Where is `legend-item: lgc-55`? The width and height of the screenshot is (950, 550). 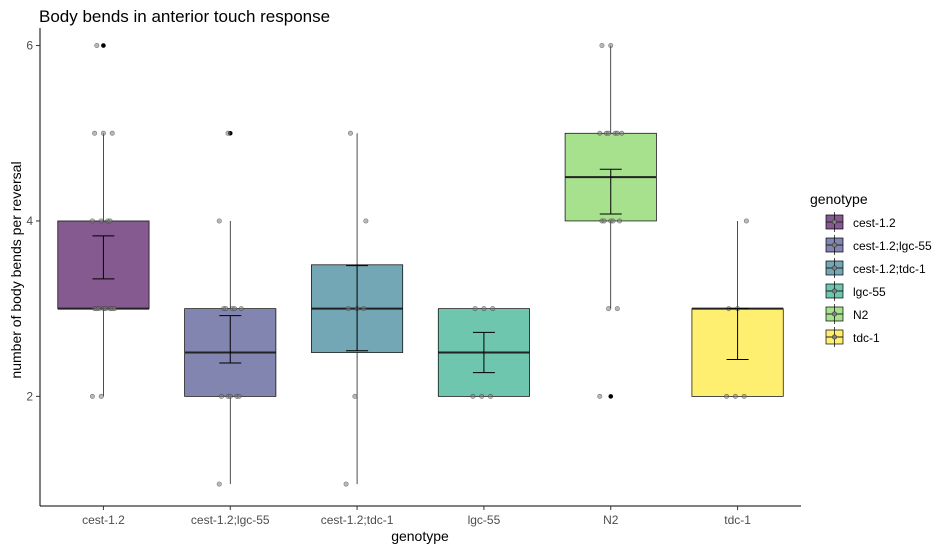
legend-item: lgc-55 is located at coordinates (855, 291).